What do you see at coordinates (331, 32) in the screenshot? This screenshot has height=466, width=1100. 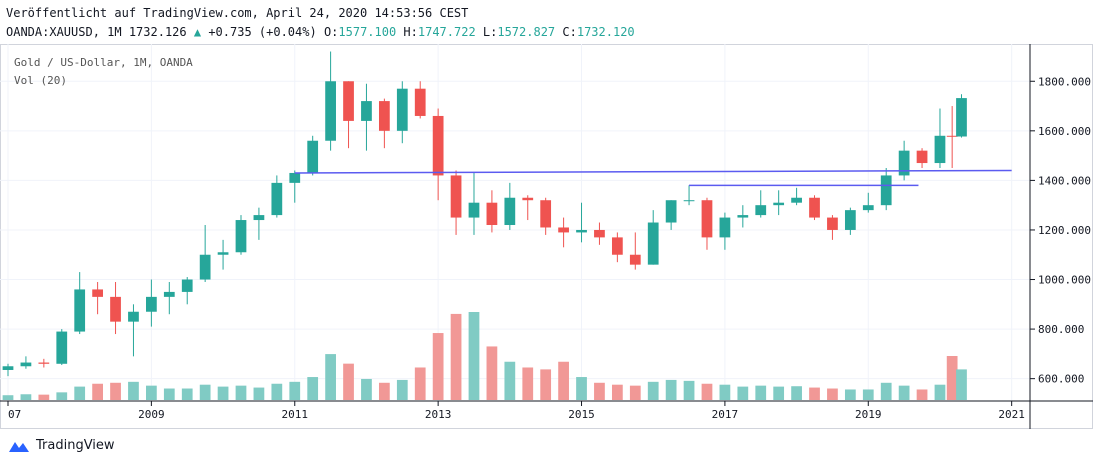 I see `open-label: O:` at bounding box center [331, 32].